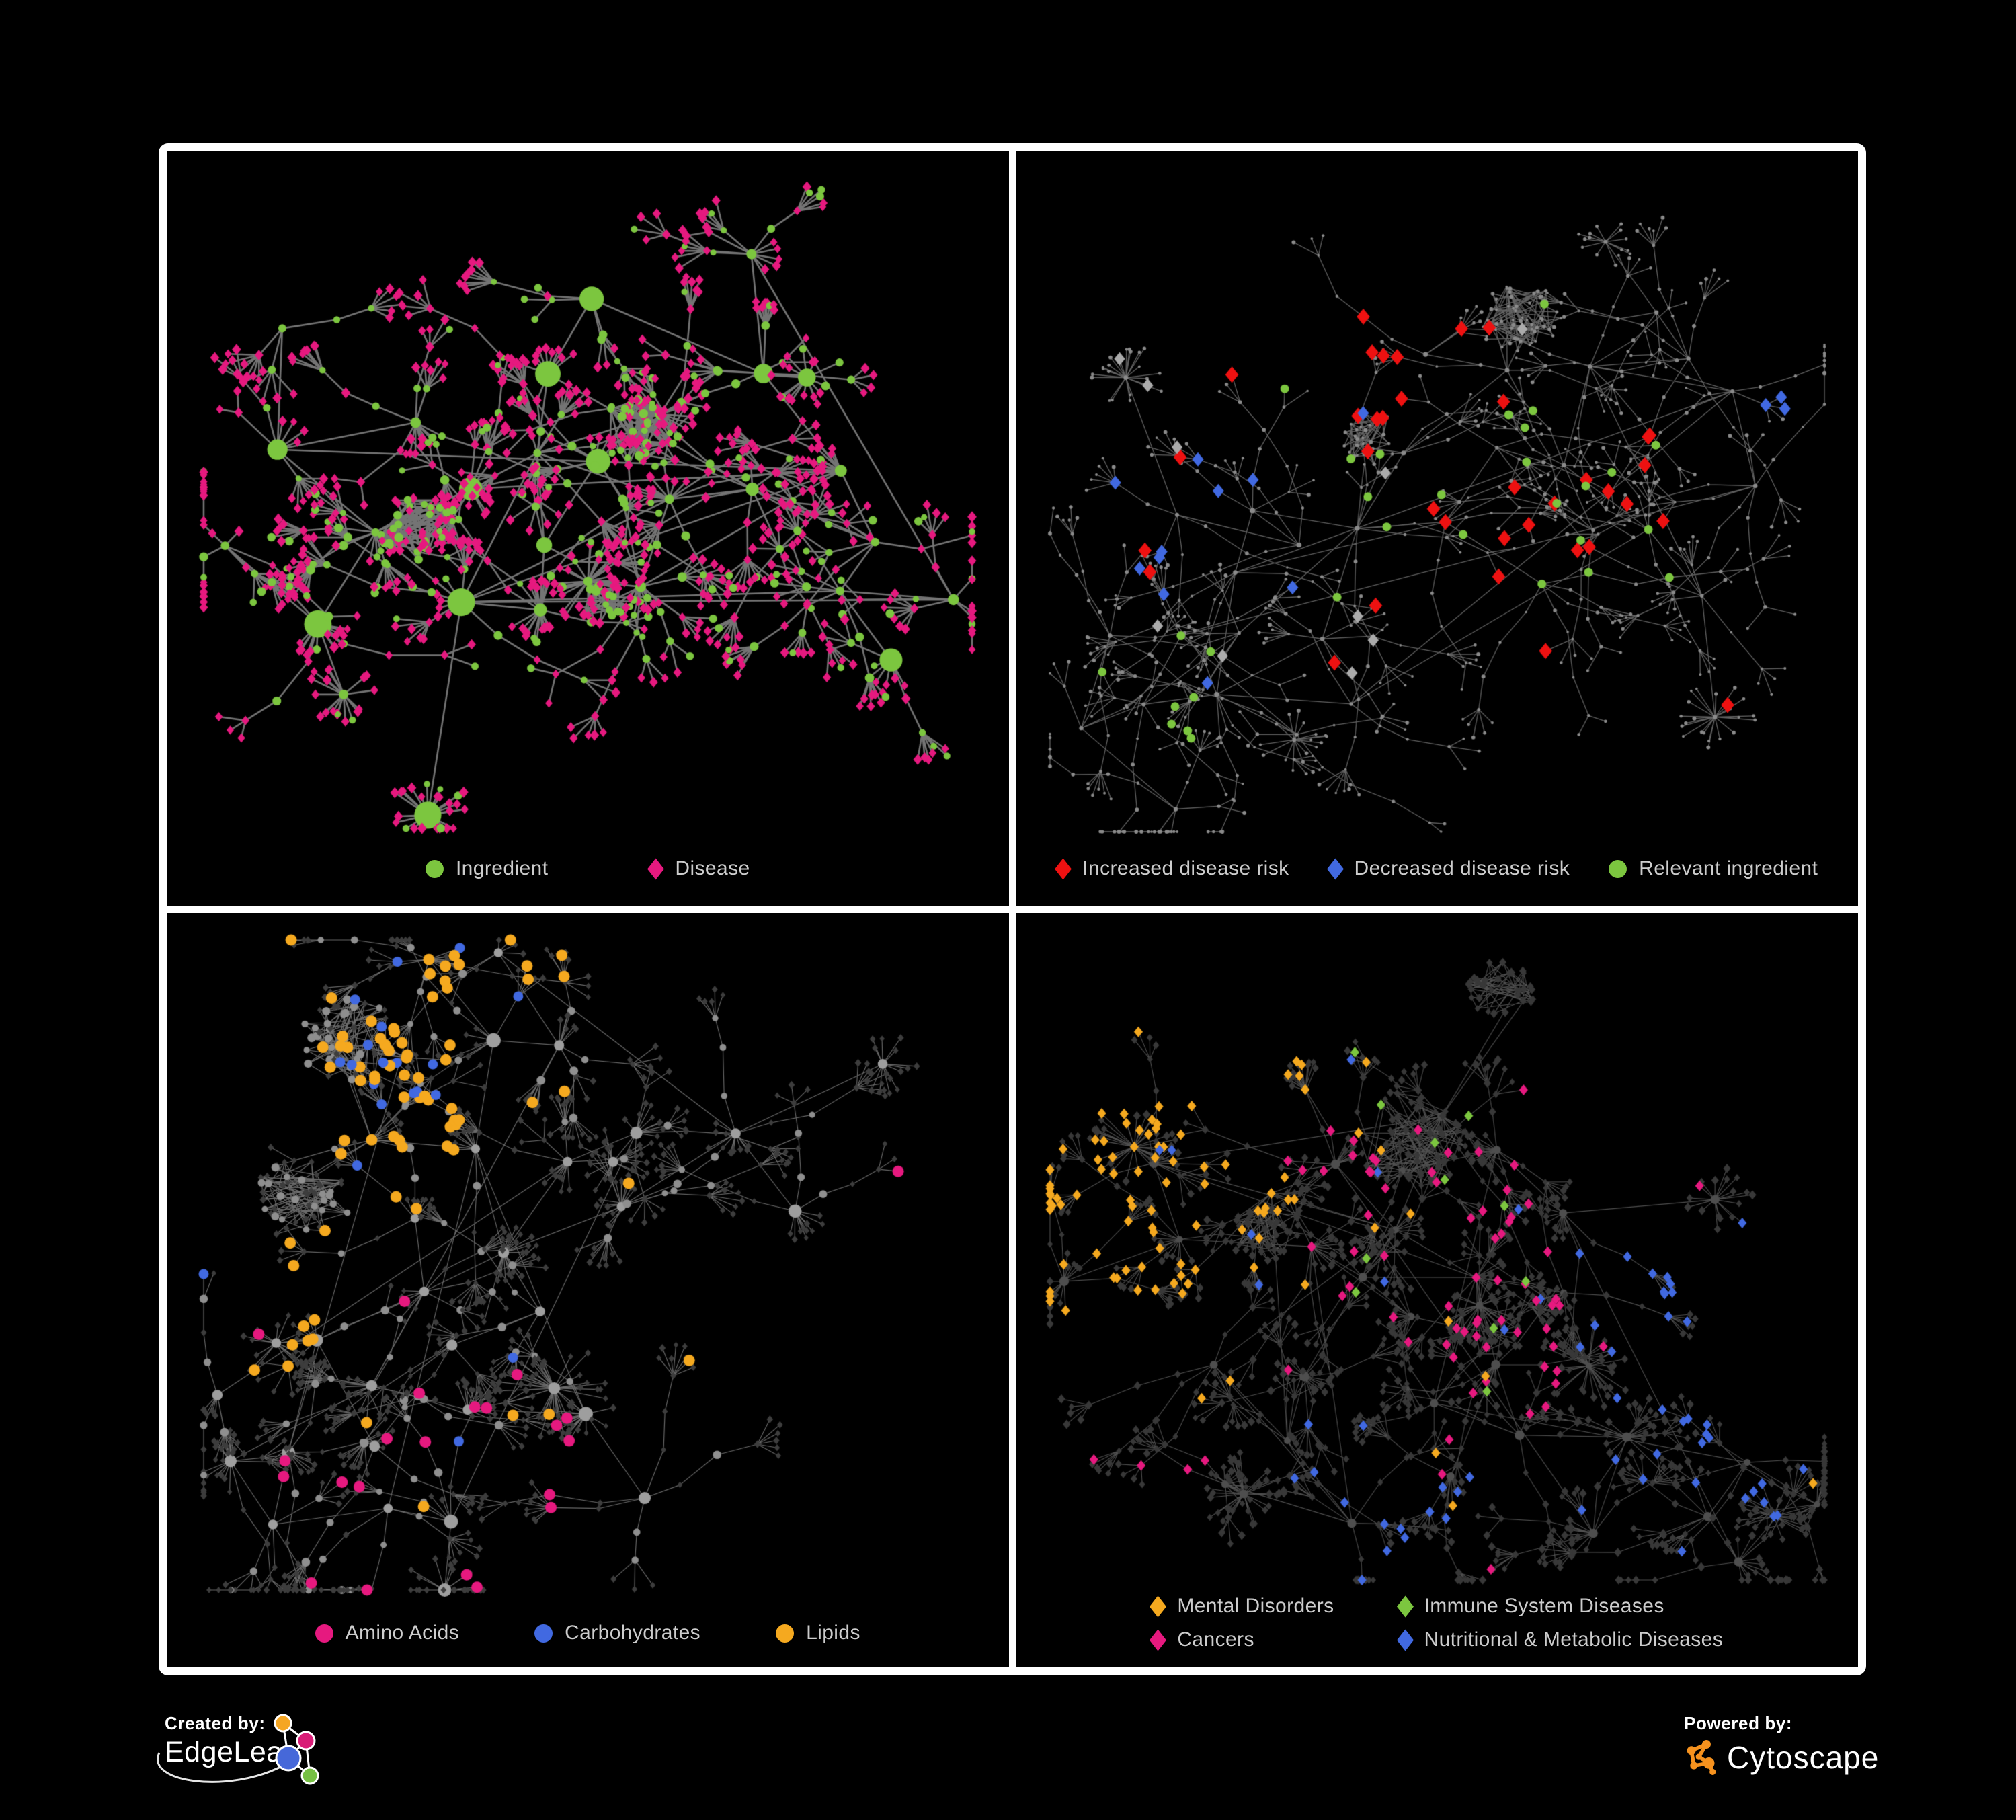  I want to click on legend-label: Decreased disease risk, so click(1462, 868).